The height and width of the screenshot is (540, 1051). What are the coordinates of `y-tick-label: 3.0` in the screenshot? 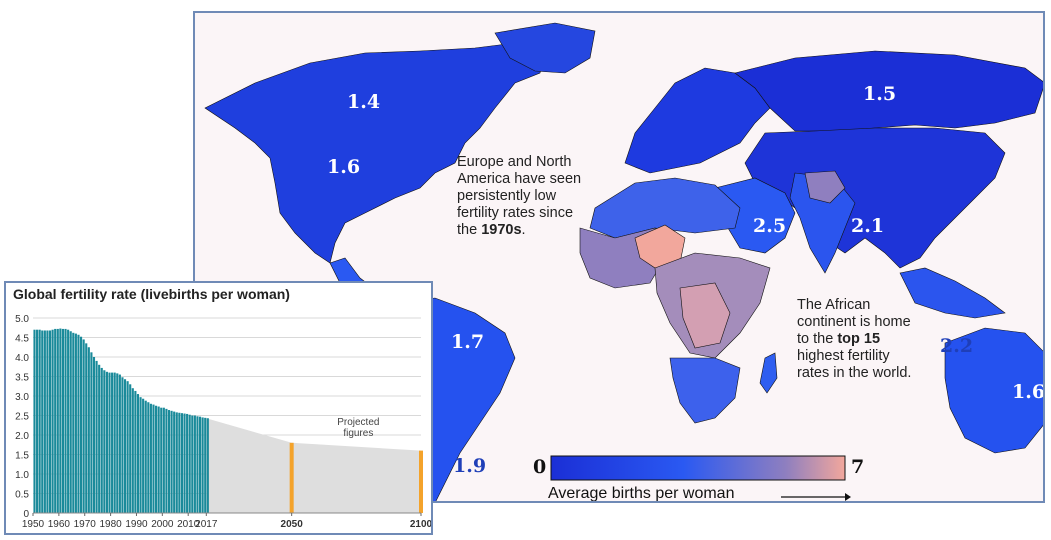 It's located at (22, 397).